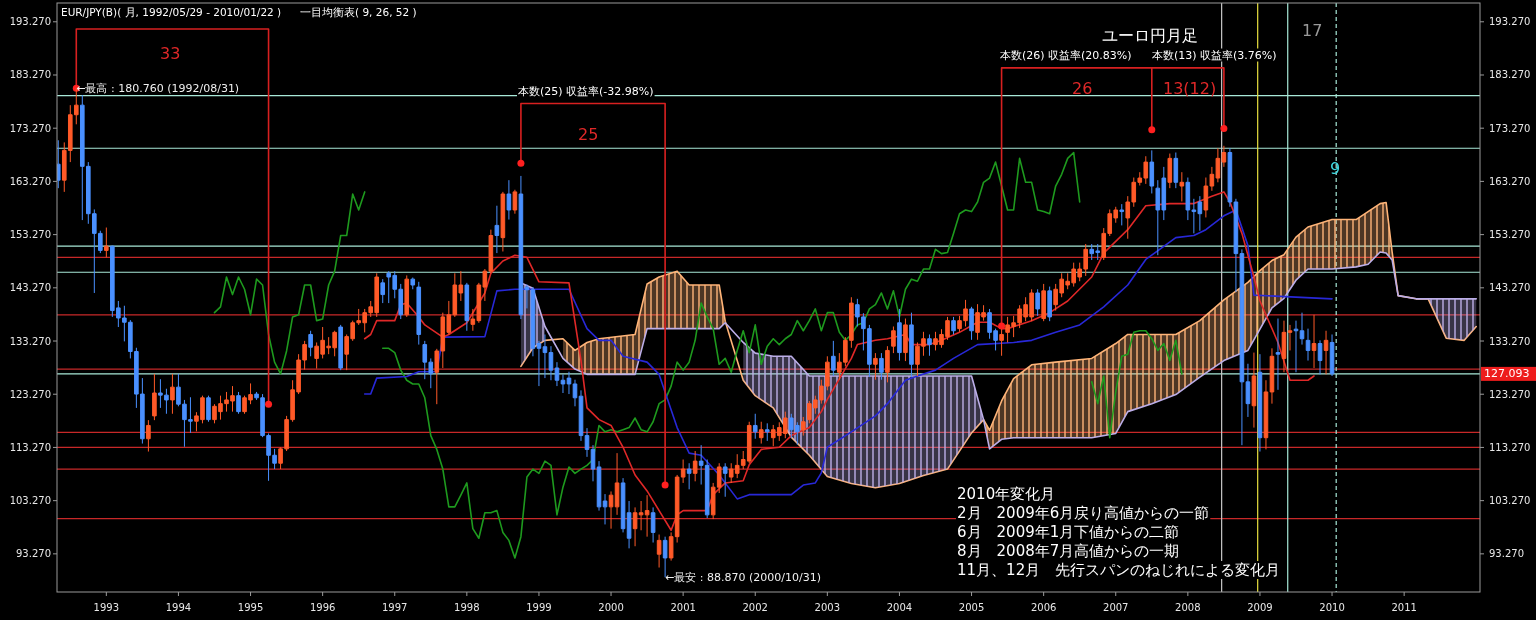 The height and width of the screenshot is (620, 1536). What do you see at coordinates (899, 607) in the screenshot?
I see `x-tick-label: 2004` at bounding box center [899, 607].